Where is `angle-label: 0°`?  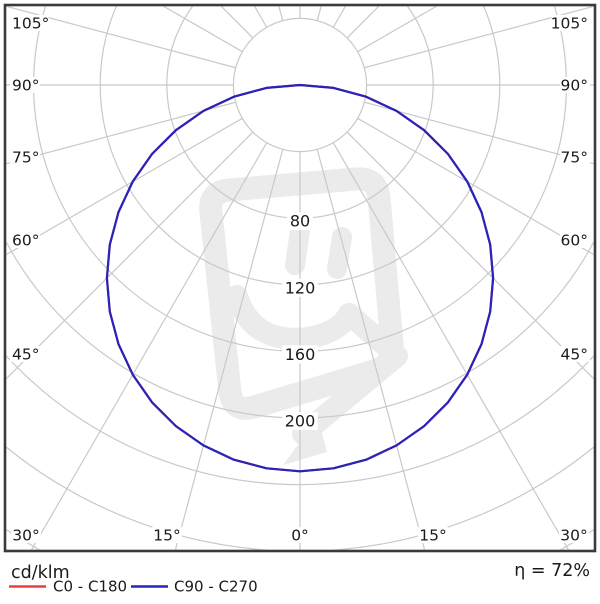
angle-label: 0° is located at coordinates (300, 536).